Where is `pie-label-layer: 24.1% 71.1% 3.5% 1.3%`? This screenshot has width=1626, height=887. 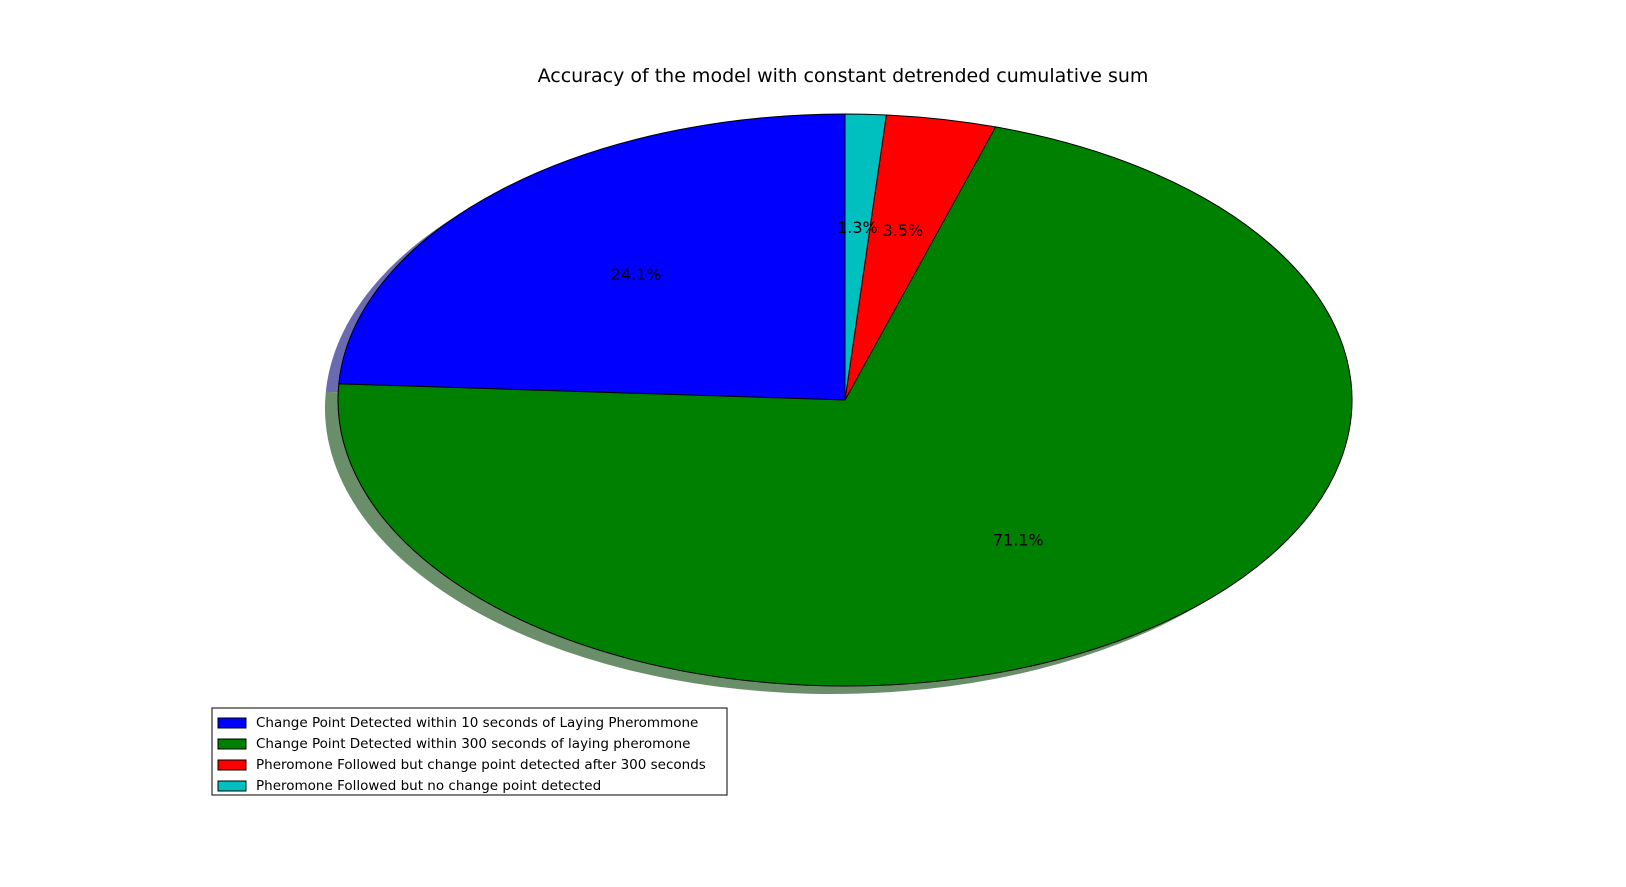 pie-label-layer: 24.1% 71.1% 3.5% 1.3% is located at coordinates (827, 384).